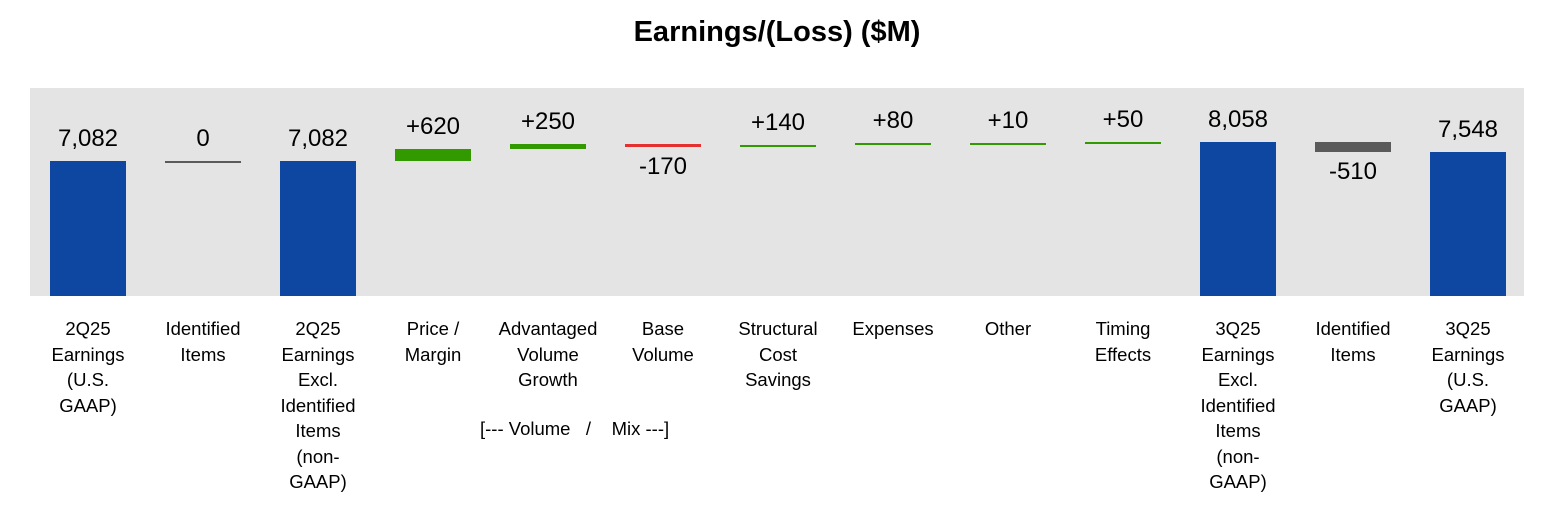 Image resolution: width=1554 pixels, height=510 pixels. I want to click on chart-title: Earnings/(Loss) ($M), so click(777, 32).